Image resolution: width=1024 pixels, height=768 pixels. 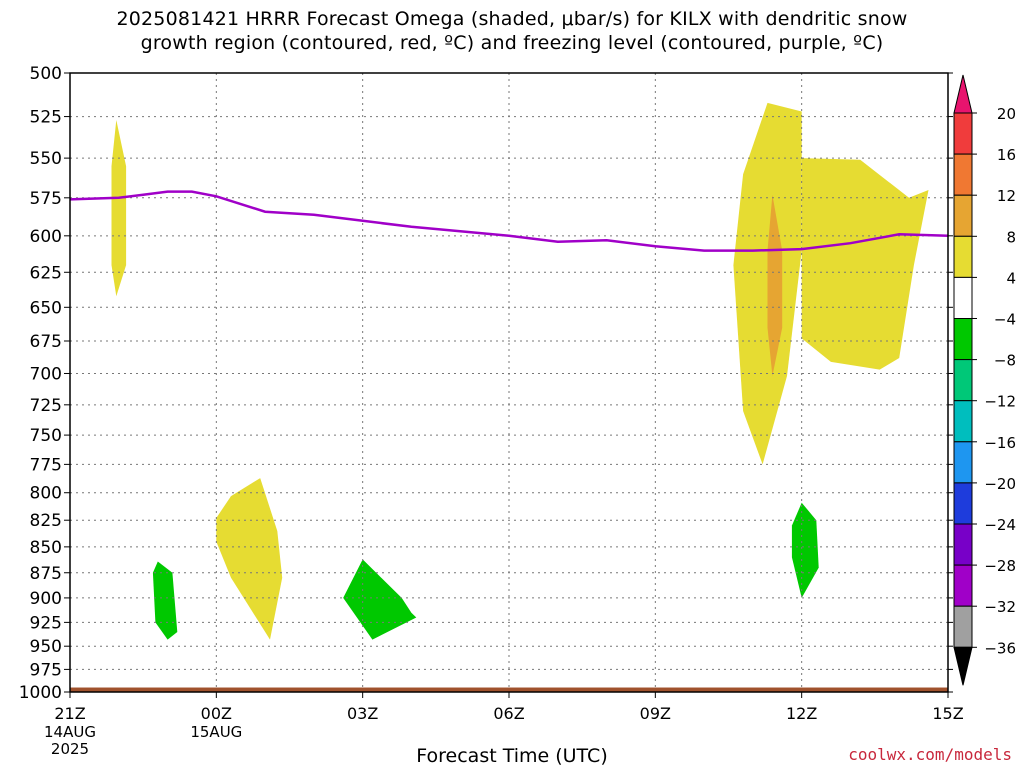 What do you see at coordinates (40, 693) in the screenshot?
I see `y-tick-label: 1000` at bounding box center [40, 693].